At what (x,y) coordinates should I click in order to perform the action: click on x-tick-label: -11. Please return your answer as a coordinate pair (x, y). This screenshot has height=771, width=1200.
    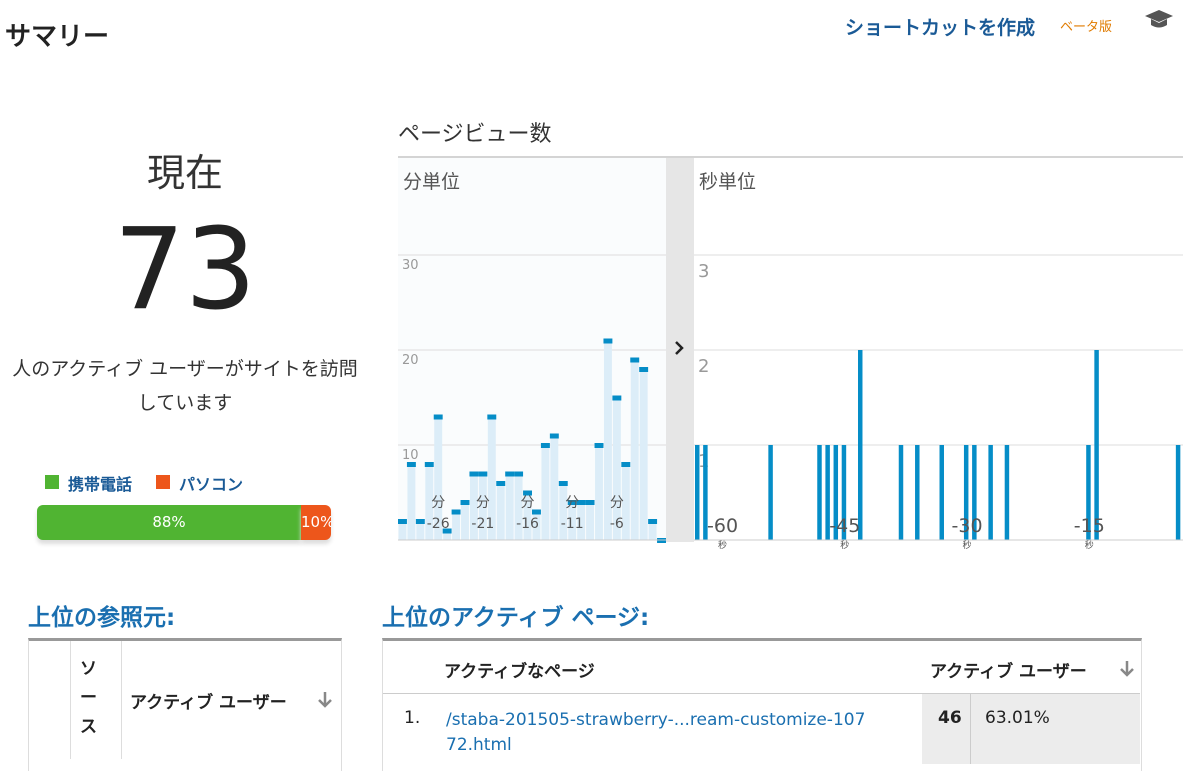
    Looking at the image, I should click on (572, 524).